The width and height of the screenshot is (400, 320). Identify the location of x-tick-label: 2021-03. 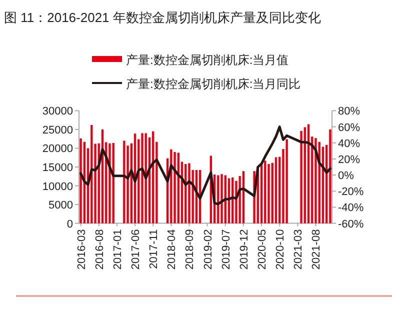
(298, 249).